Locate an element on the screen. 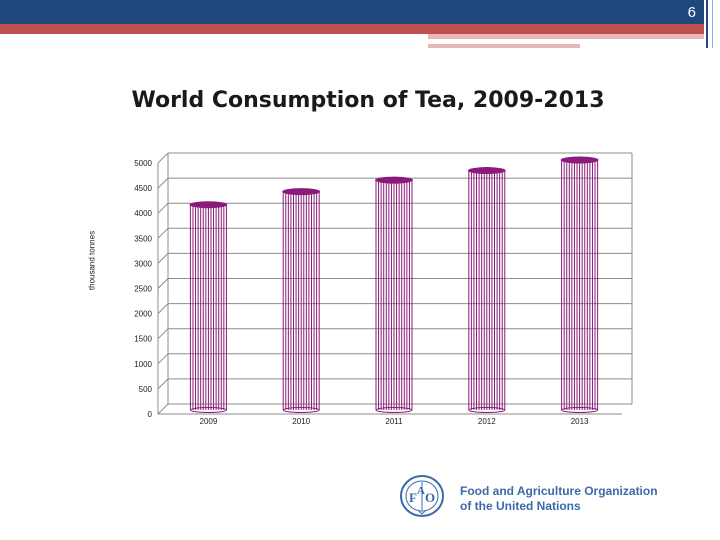 The height and width of the screenshot is (540, 720). fao-emblem-icon: F A O is located at coordinates (422, 496).